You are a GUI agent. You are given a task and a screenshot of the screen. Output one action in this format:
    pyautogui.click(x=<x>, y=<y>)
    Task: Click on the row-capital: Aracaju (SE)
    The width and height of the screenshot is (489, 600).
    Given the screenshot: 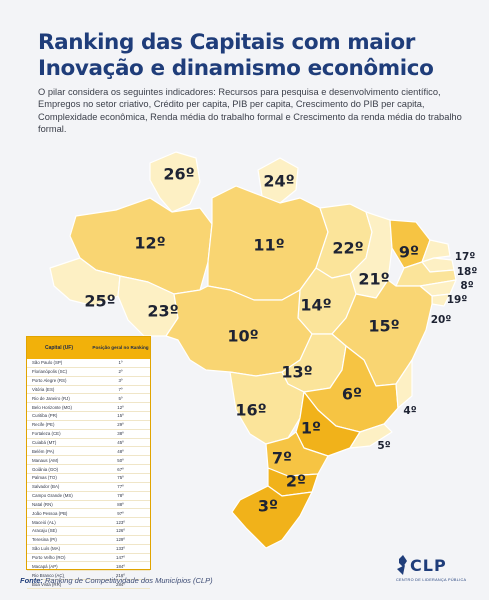 What is the action you would take?
    pyautogui.click(x=44, y=531)
    